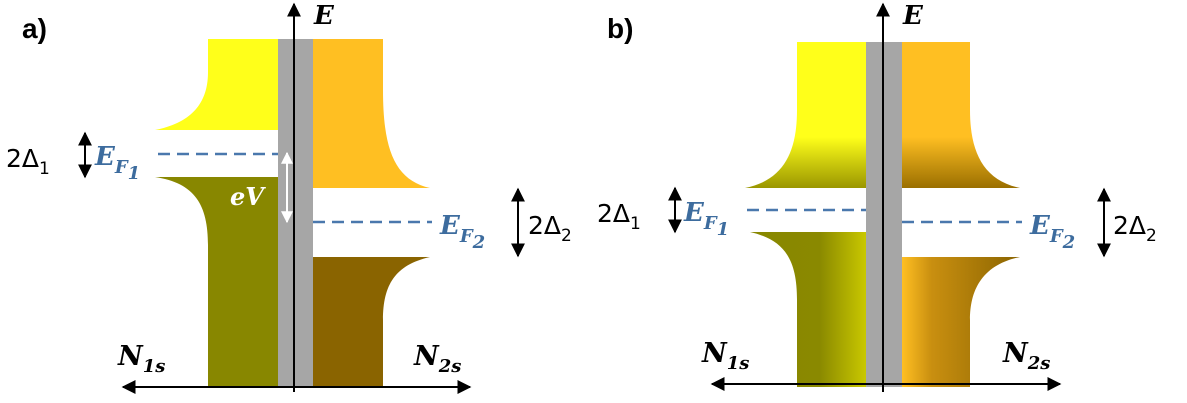 The image size is (1187, 403). Describe the element at coordinates (248, 196) in the screenshot. I see `bias-label: eV` at that location.